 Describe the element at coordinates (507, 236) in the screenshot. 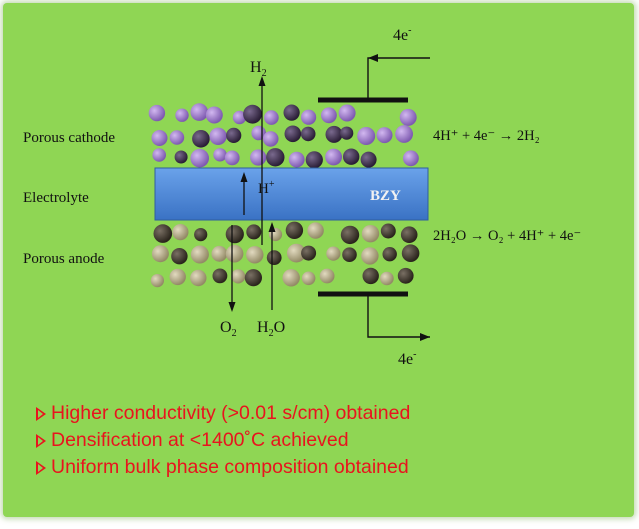

I see `anode-reaction-label: 2H₂O → O₂ + 4H⁺ + 4e⁻` at that location.